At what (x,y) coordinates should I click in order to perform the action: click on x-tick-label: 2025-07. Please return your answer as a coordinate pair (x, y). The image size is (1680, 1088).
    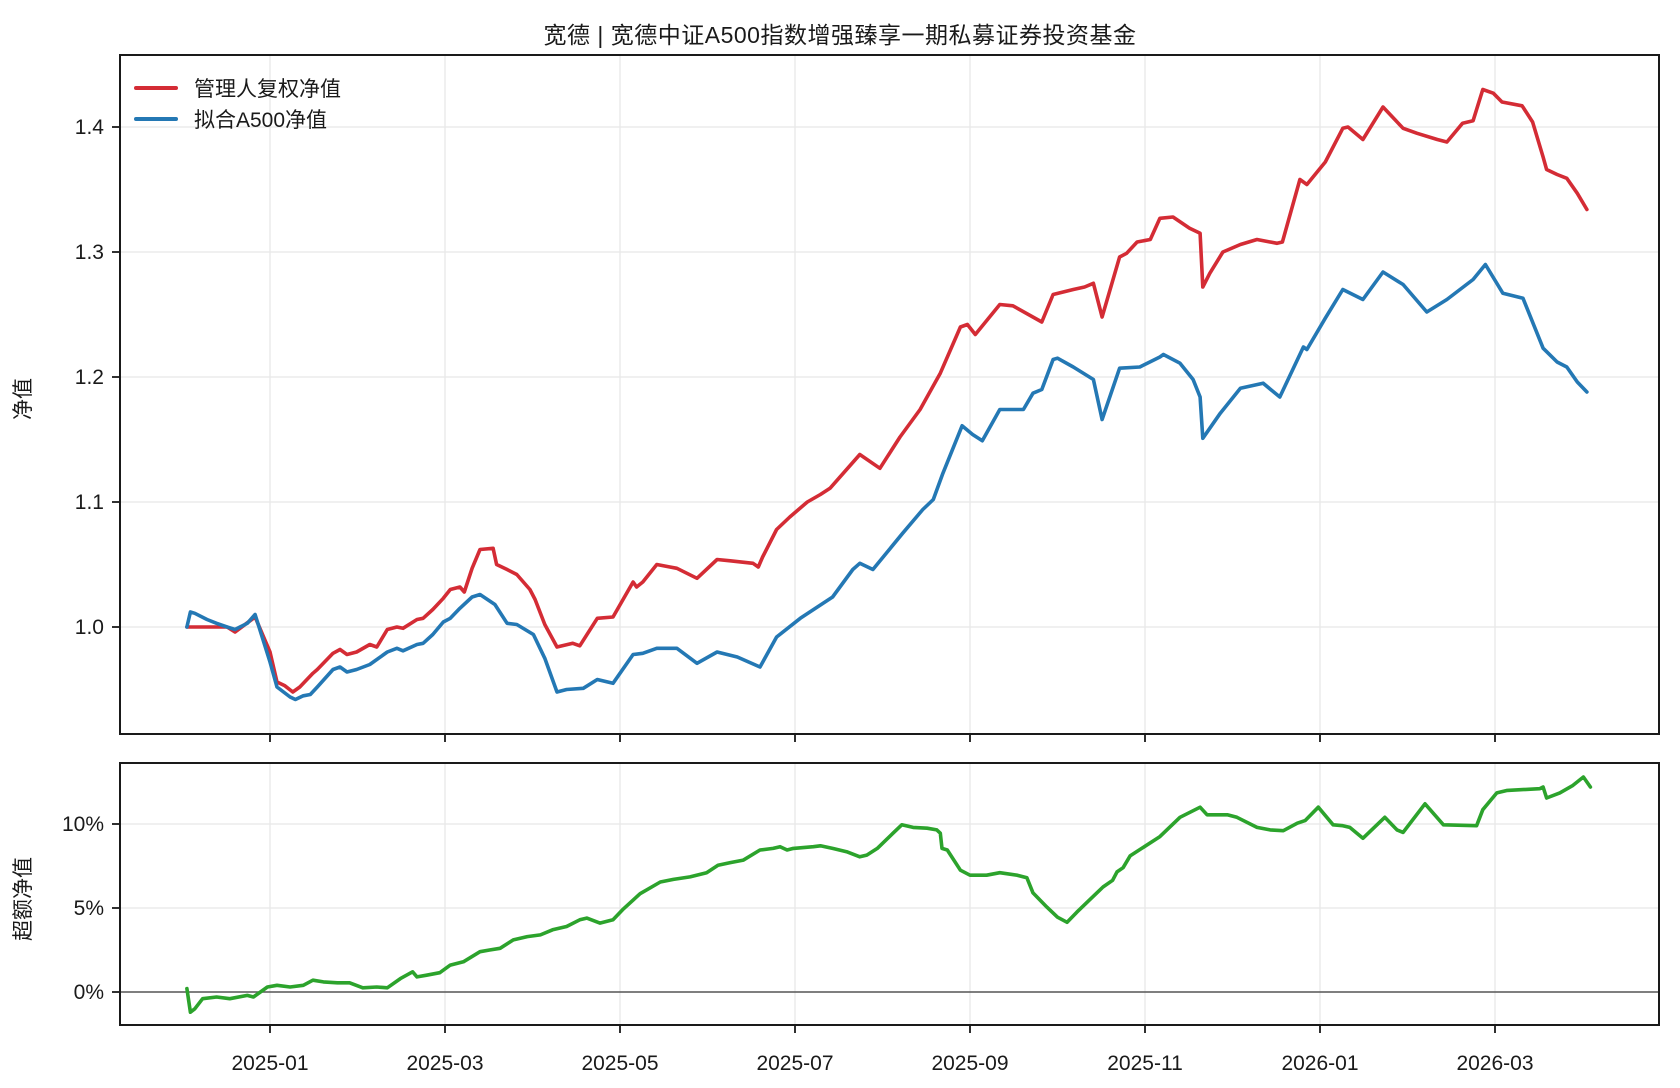
    Looking at the image, I should click on (794, 1063).